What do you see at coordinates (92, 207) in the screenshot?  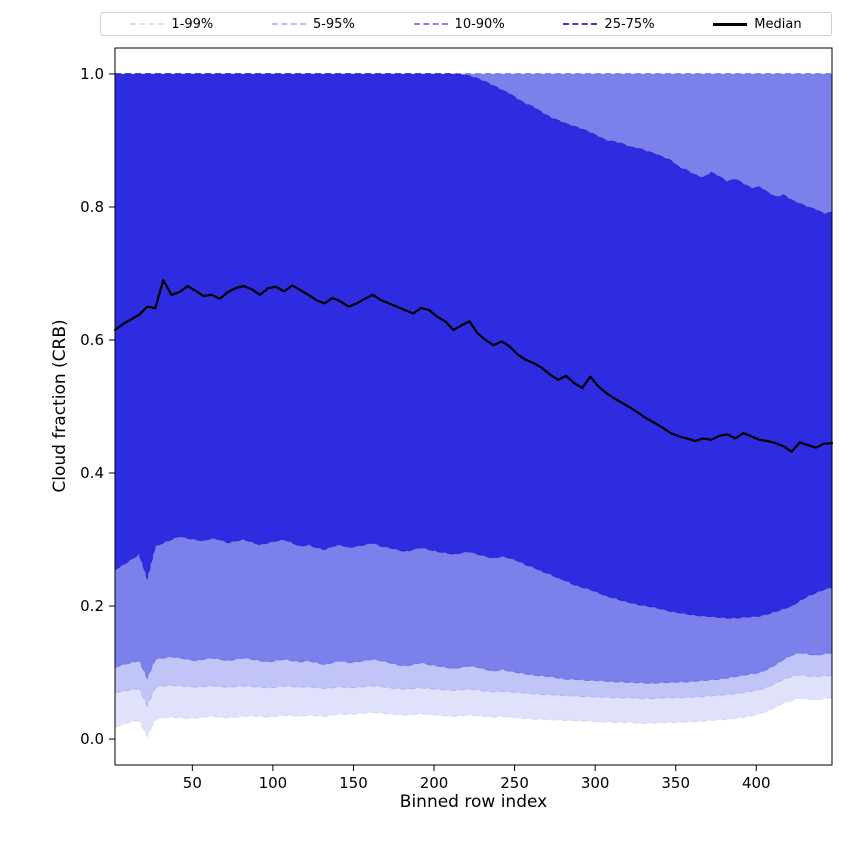 I see `y-tick-label: 0.8` at bounding box center [92, 207].